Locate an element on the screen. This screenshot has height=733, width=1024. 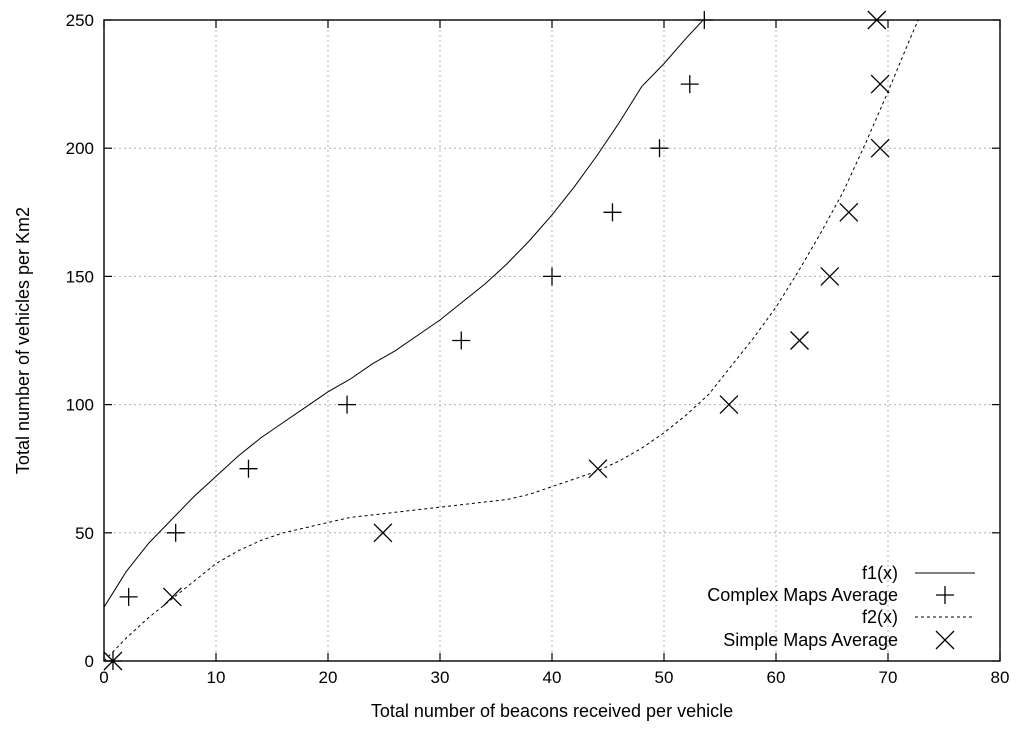
y-tick-label: 50 is located at coordinates (84, 533).